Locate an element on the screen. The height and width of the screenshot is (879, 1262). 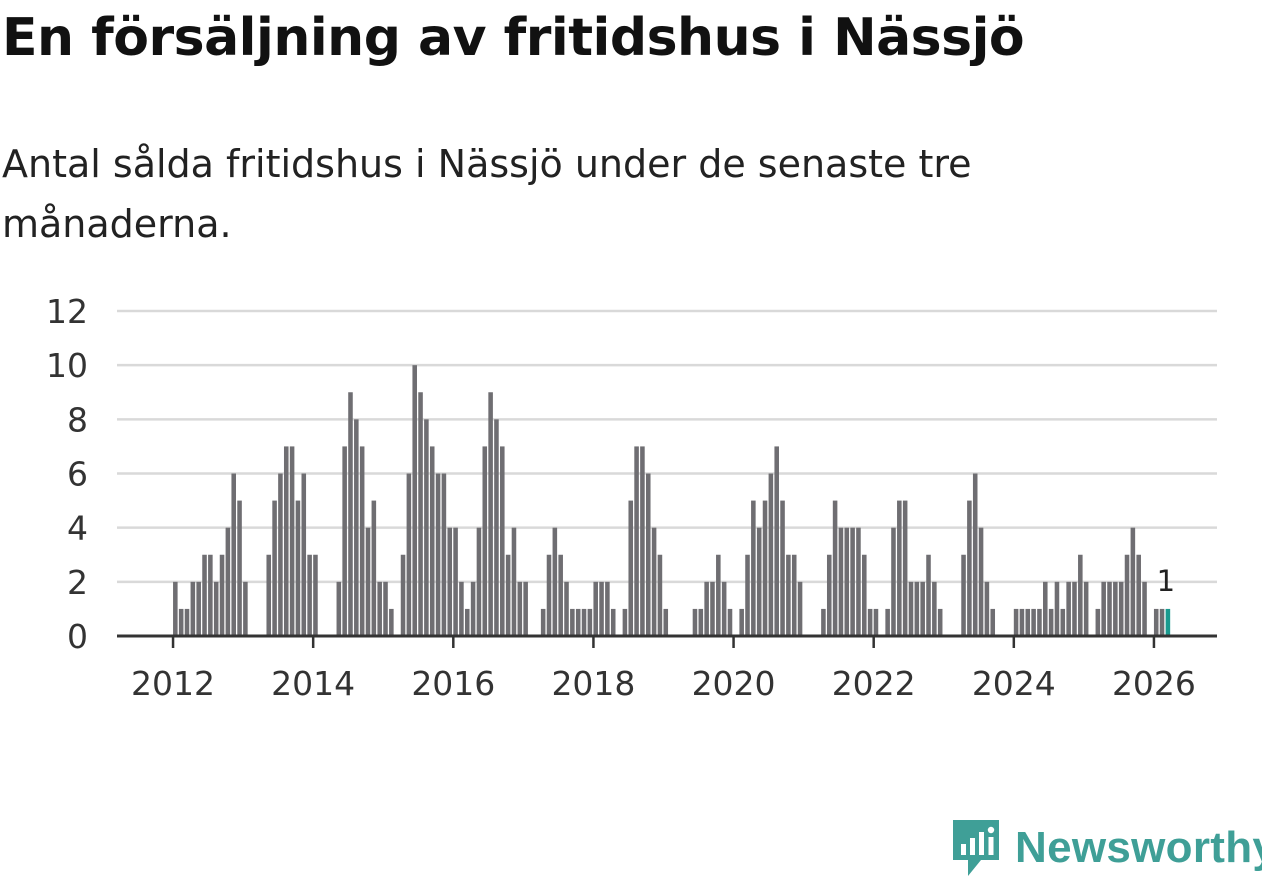
highlight-value-label: 1 is located at coordinates (1166, 581).